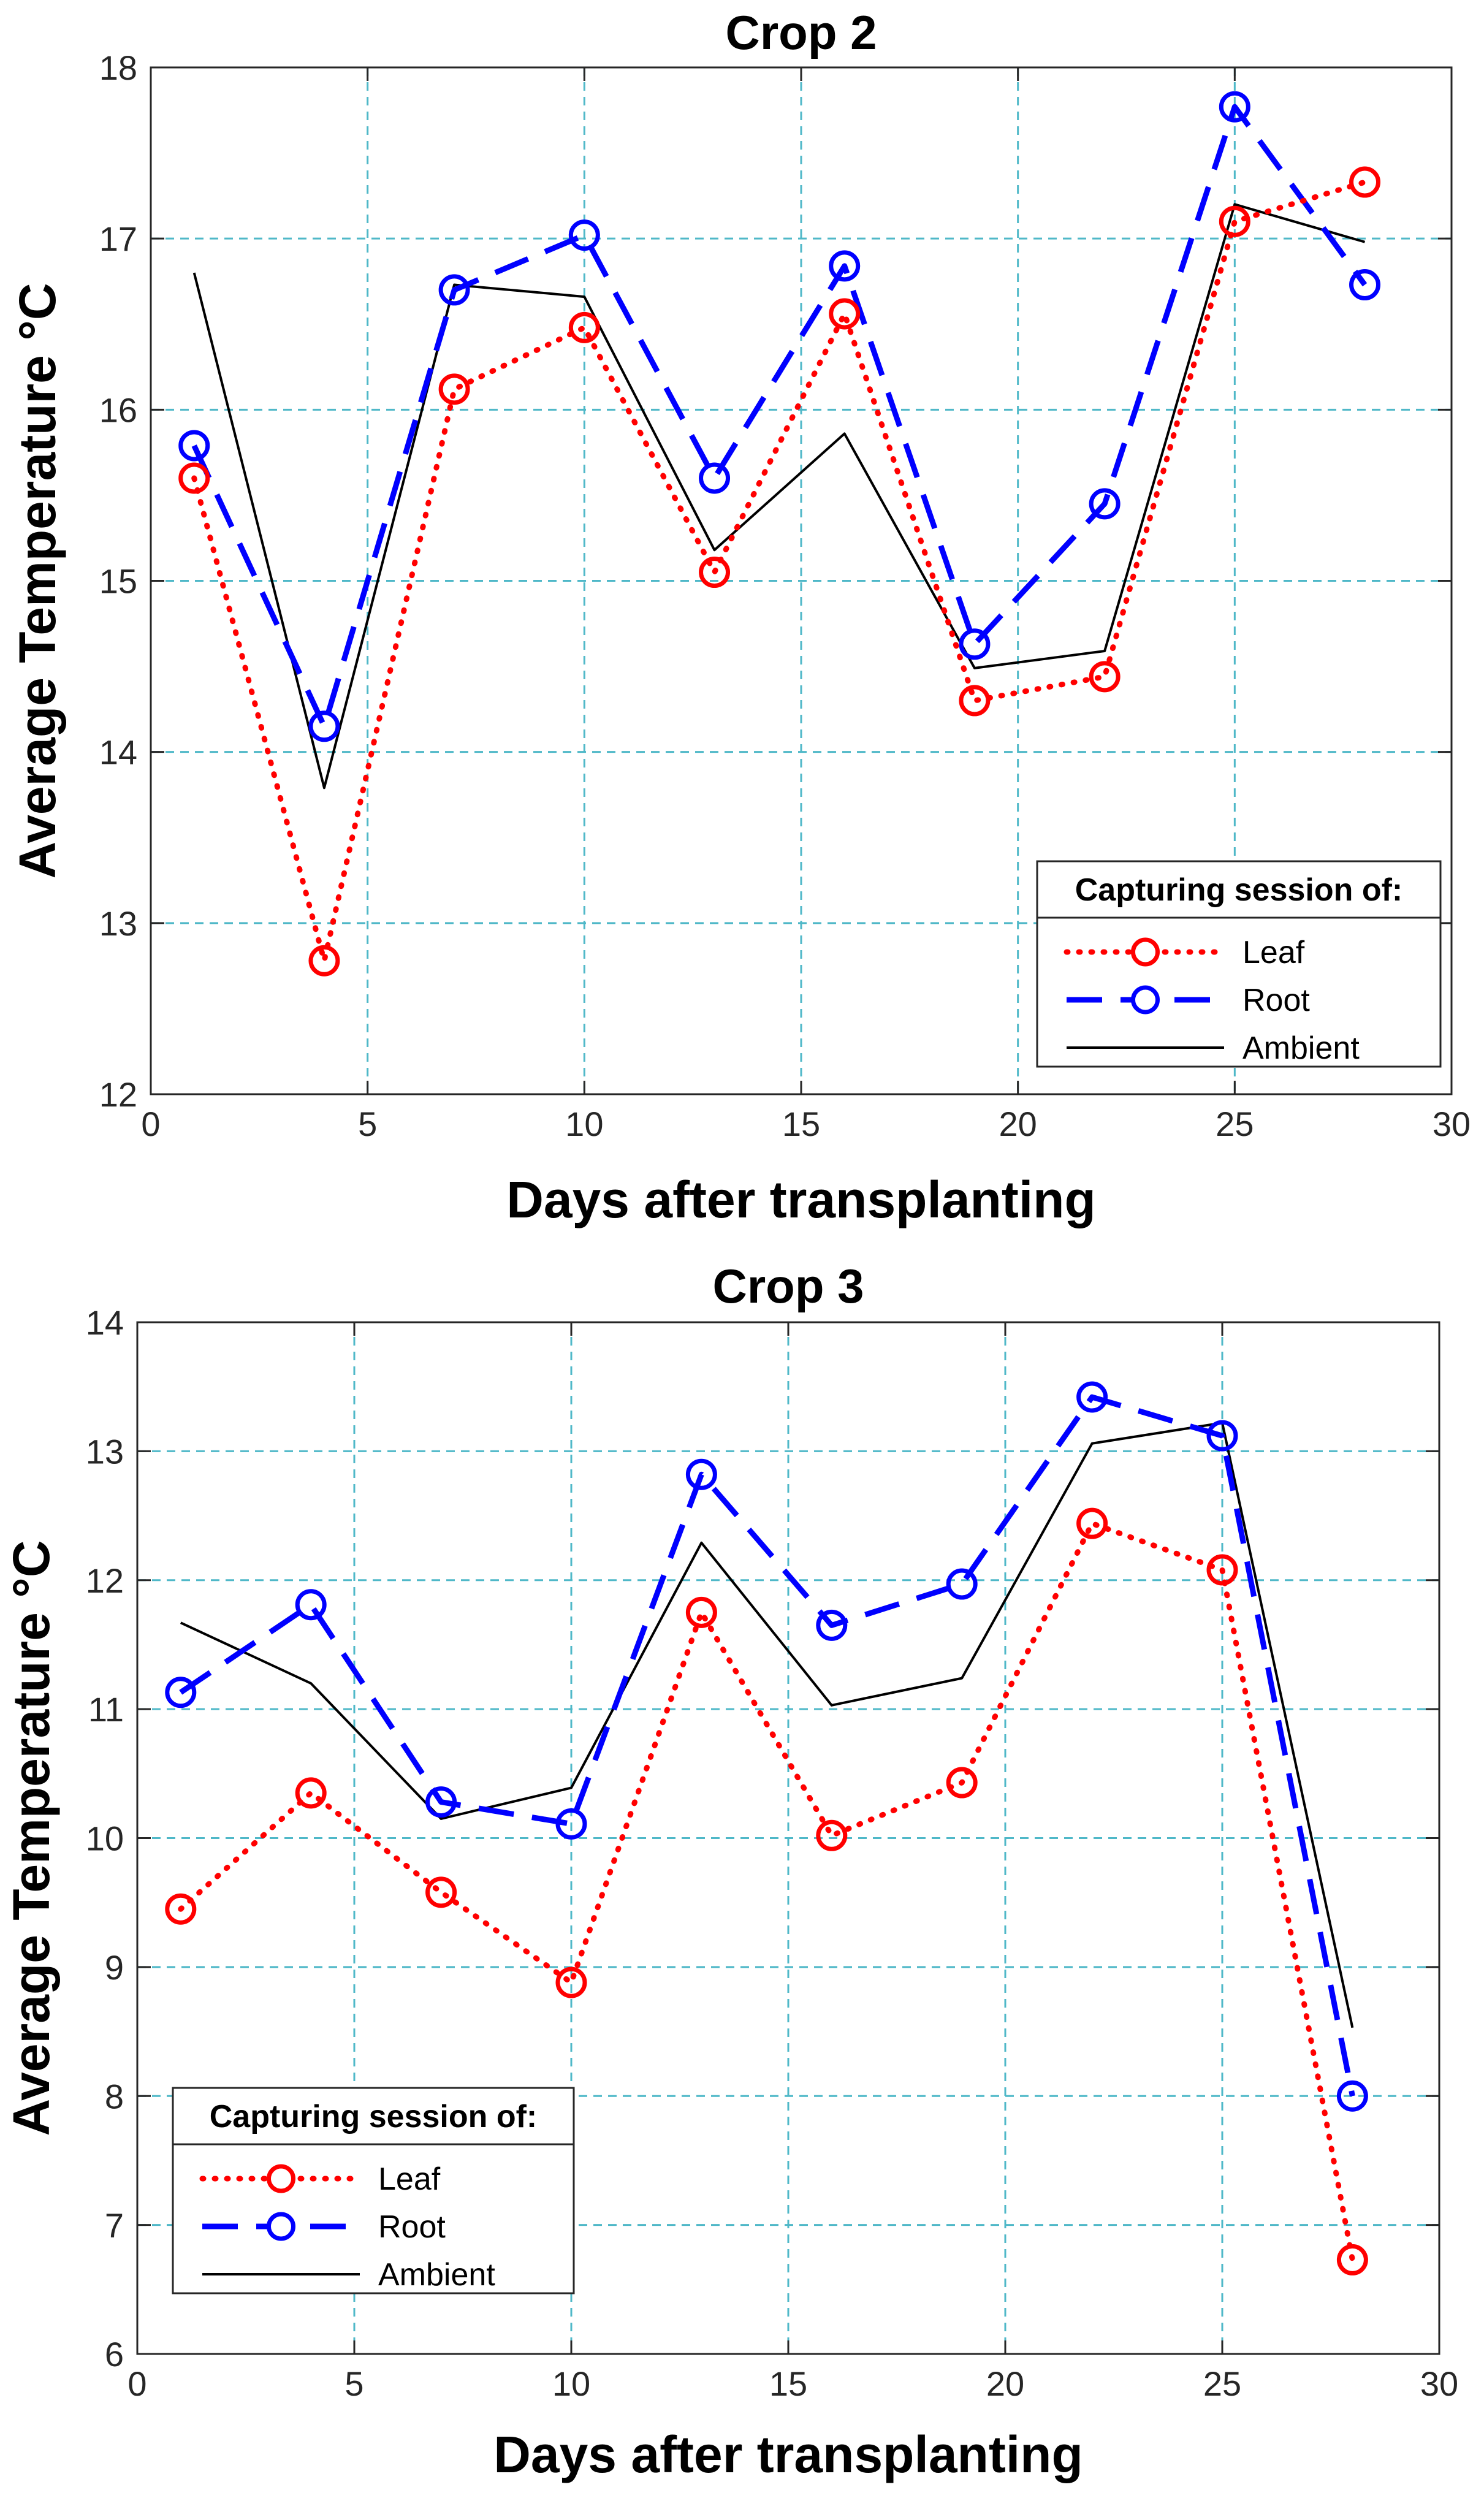  I want to click on y-tick-label: 8, so click(114, 2096).